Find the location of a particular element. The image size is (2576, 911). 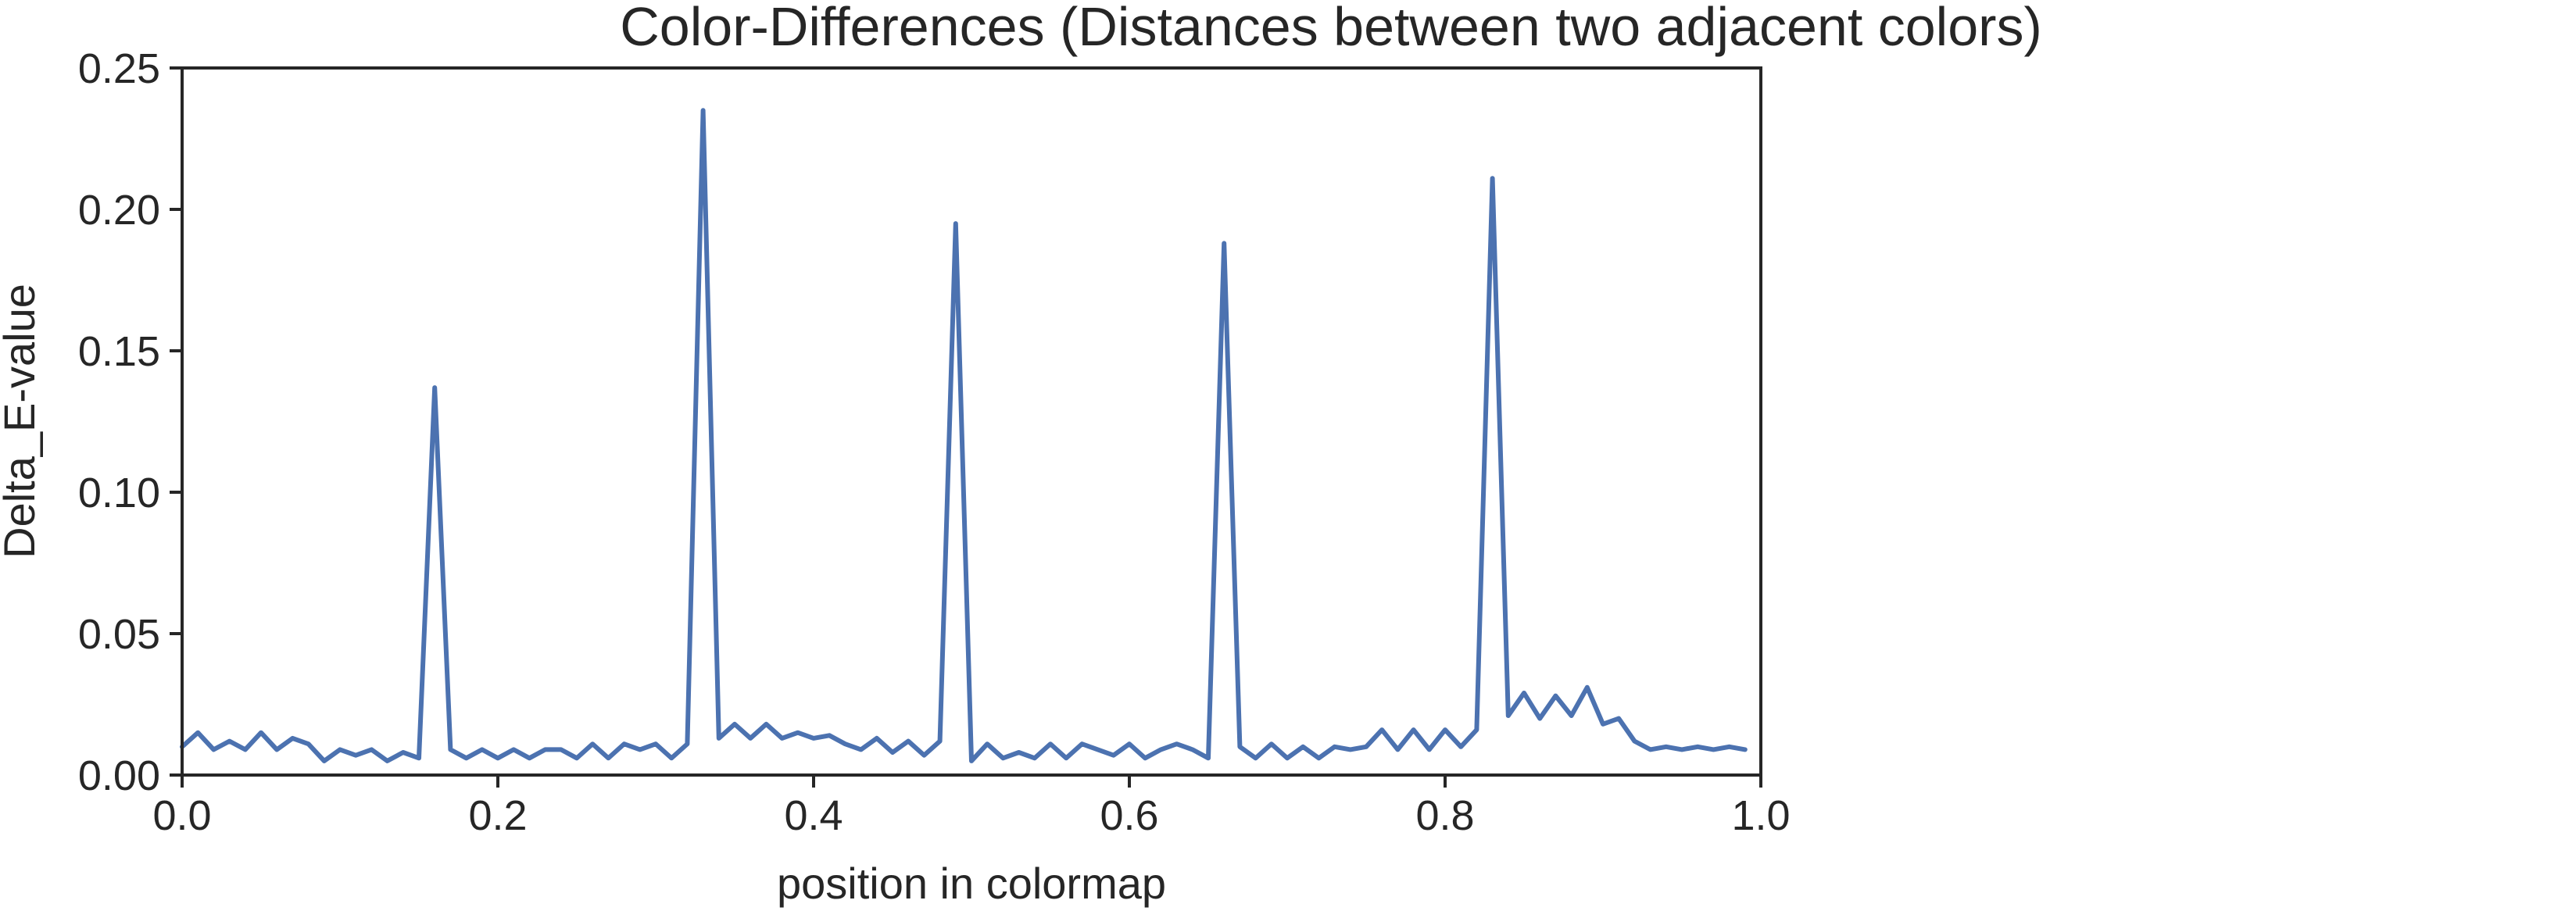

y-axis: 0.00 0.05 0.10 0.15 0.20 0.25 is located at coordinates (130, 422).